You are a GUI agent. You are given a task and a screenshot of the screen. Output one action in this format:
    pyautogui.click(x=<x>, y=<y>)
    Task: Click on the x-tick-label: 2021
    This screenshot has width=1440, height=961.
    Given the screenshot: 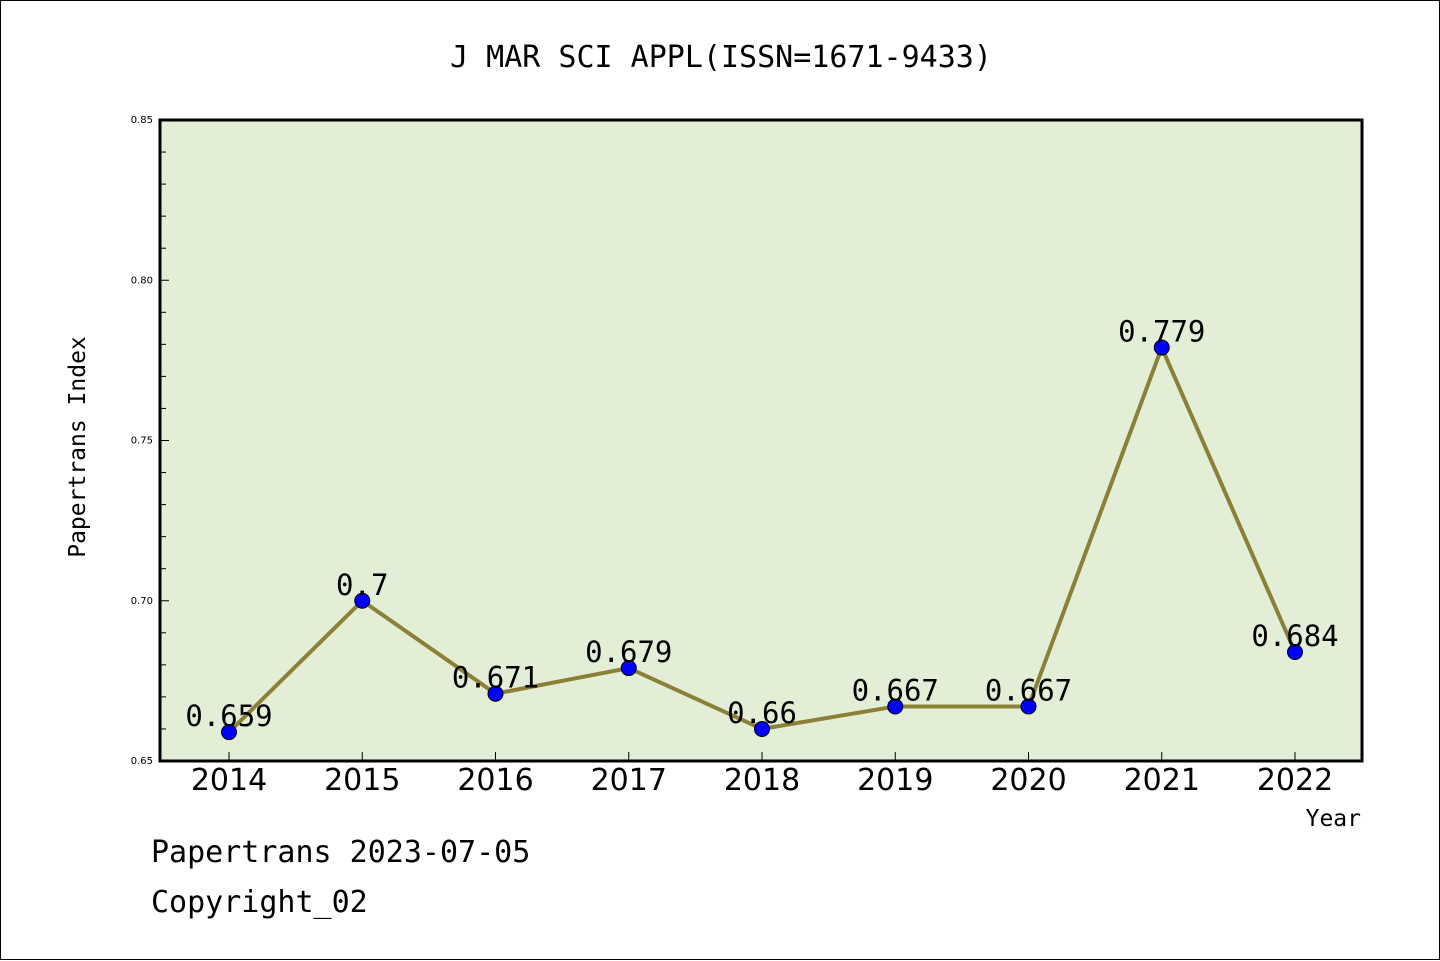 What is the action you would take?
    pyautogui.click(x=1162, y=780)
    